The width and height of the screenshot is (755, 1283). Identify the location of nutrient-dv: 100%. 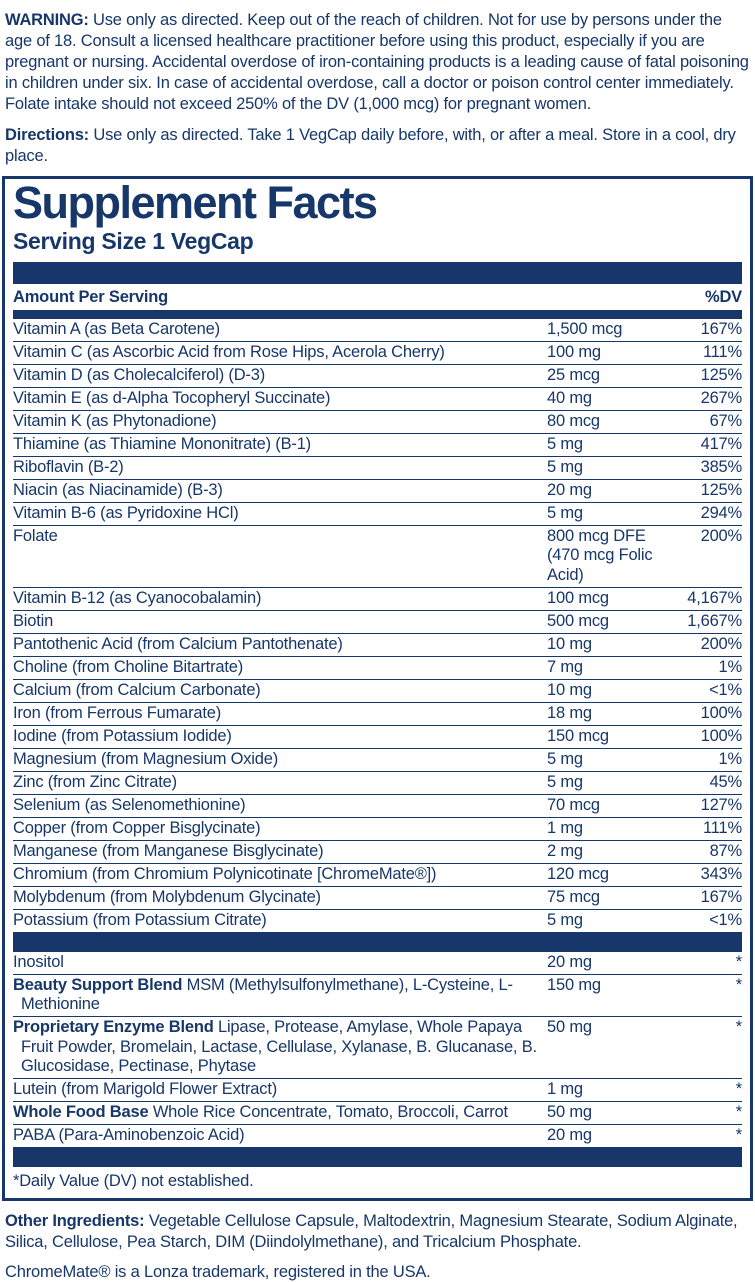
(721, 735).